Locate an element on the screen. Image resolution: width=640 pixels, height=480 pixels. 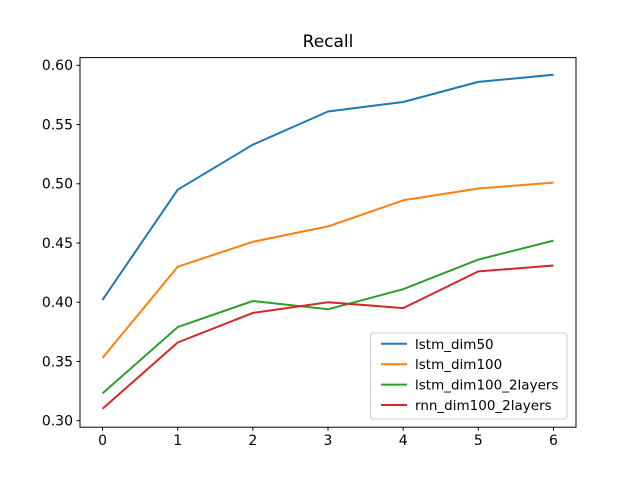
x-tick-label: 5 is located at coordinates (478, 441).